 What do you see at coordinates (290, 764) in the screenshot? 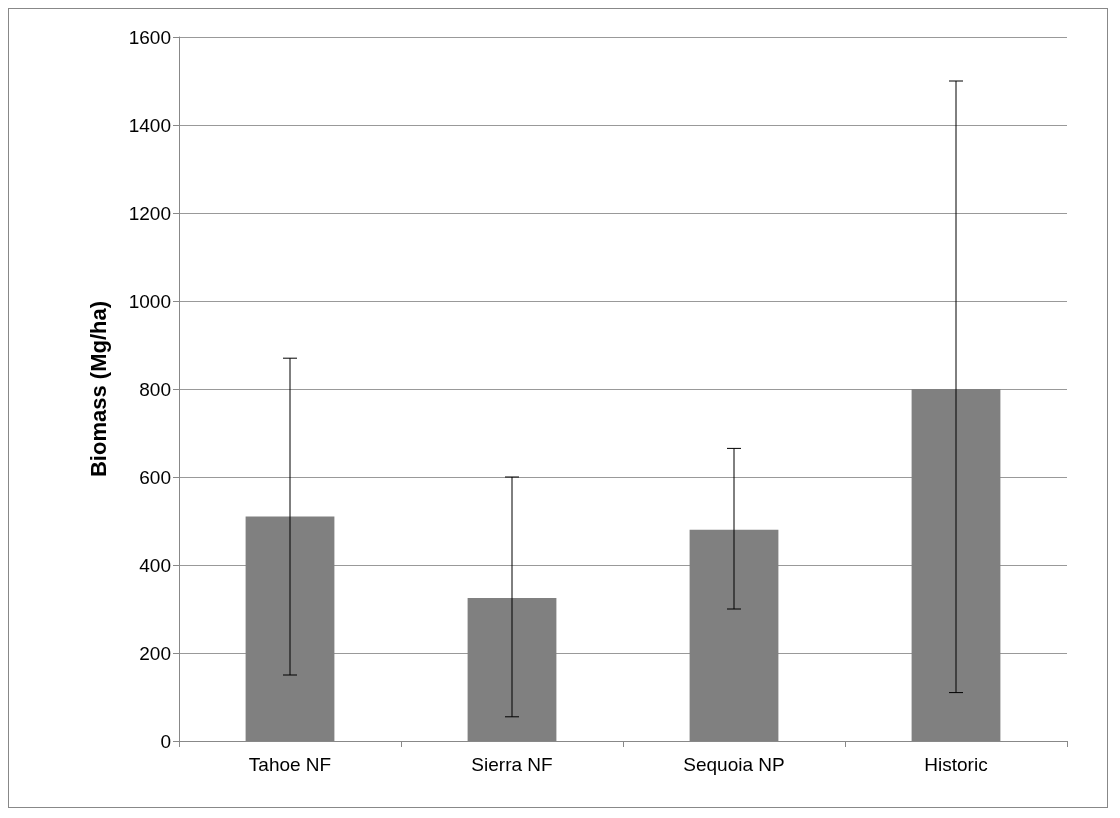
I see `x-tick-label: Tahoe NF` at bounding box center [290, 764].